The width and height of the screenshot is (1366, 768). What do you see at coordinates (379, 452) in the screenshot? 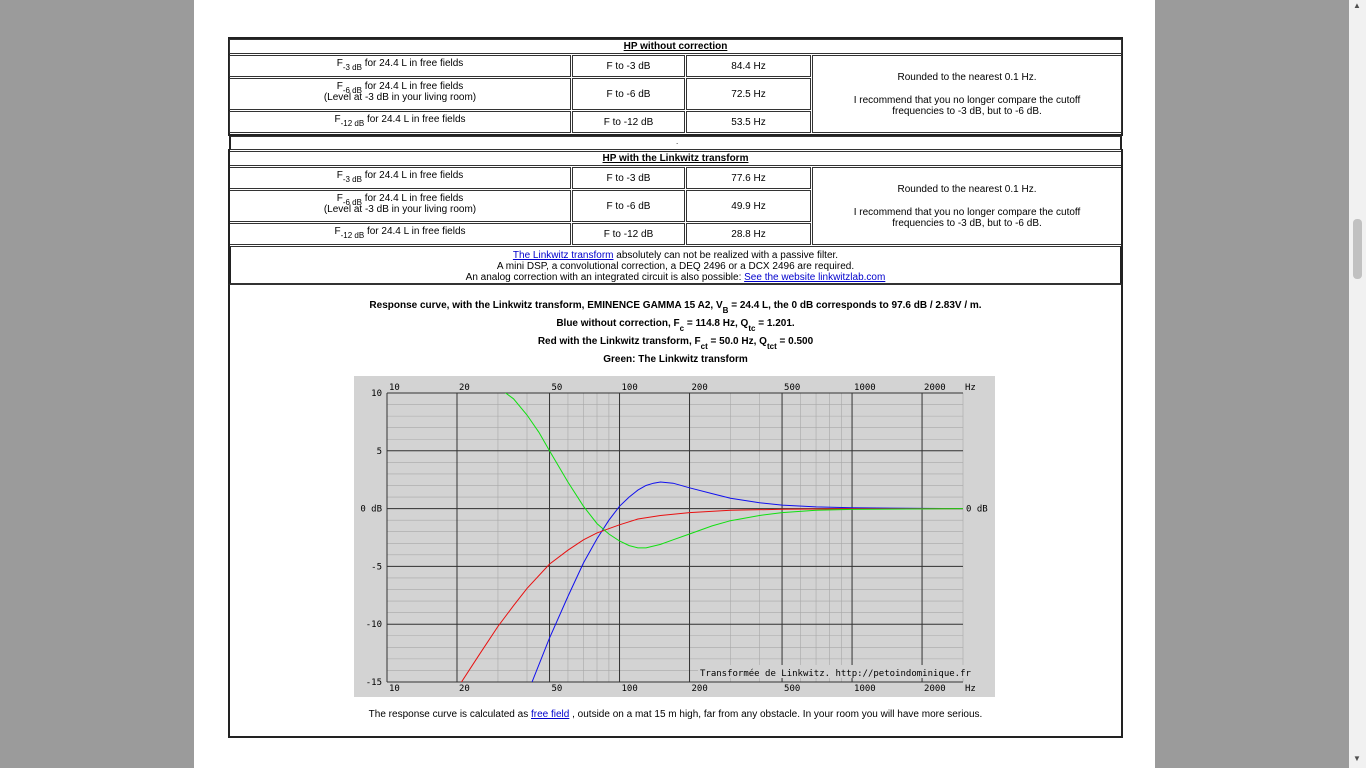
I see `y-tick-label: 5` at bounding box center [379, 452].